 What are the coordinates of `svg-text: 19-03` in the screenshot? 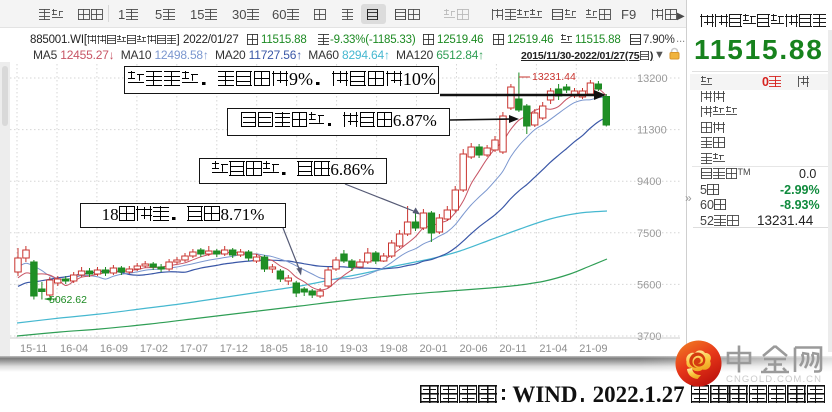 It's located at (354, 349).